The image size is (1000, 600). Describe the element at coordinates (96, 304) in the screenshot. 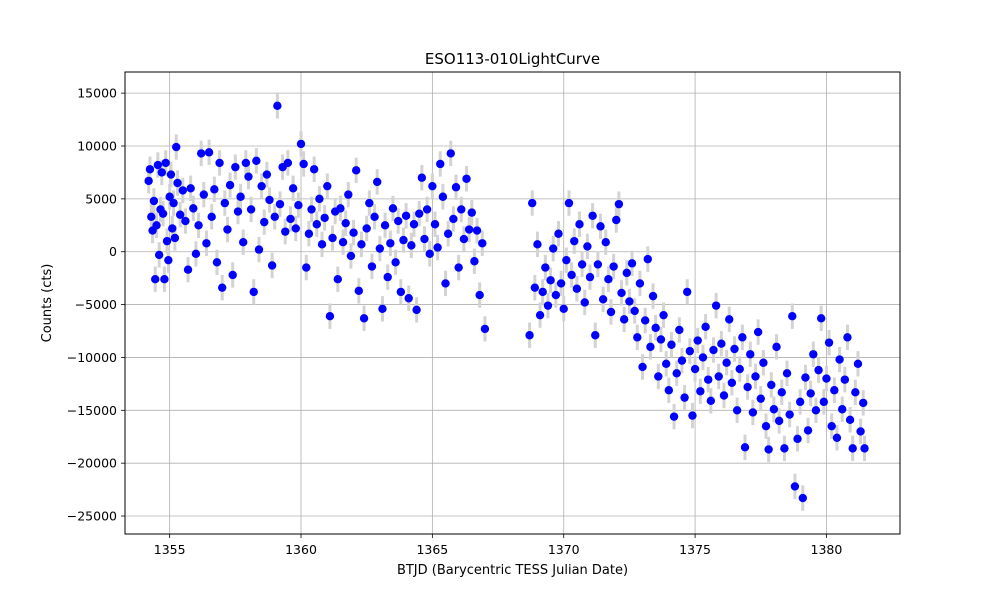

I see `y-tick-label: −5000` at that location.